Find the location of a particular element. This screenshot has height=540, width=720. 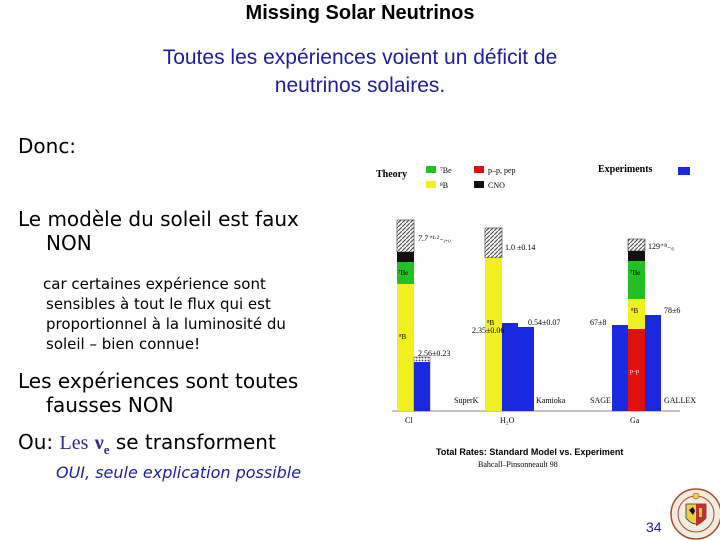

cl-theory-value: 7.7⁺¹·²₋₁.₀ is located at coordinates (434, 238).